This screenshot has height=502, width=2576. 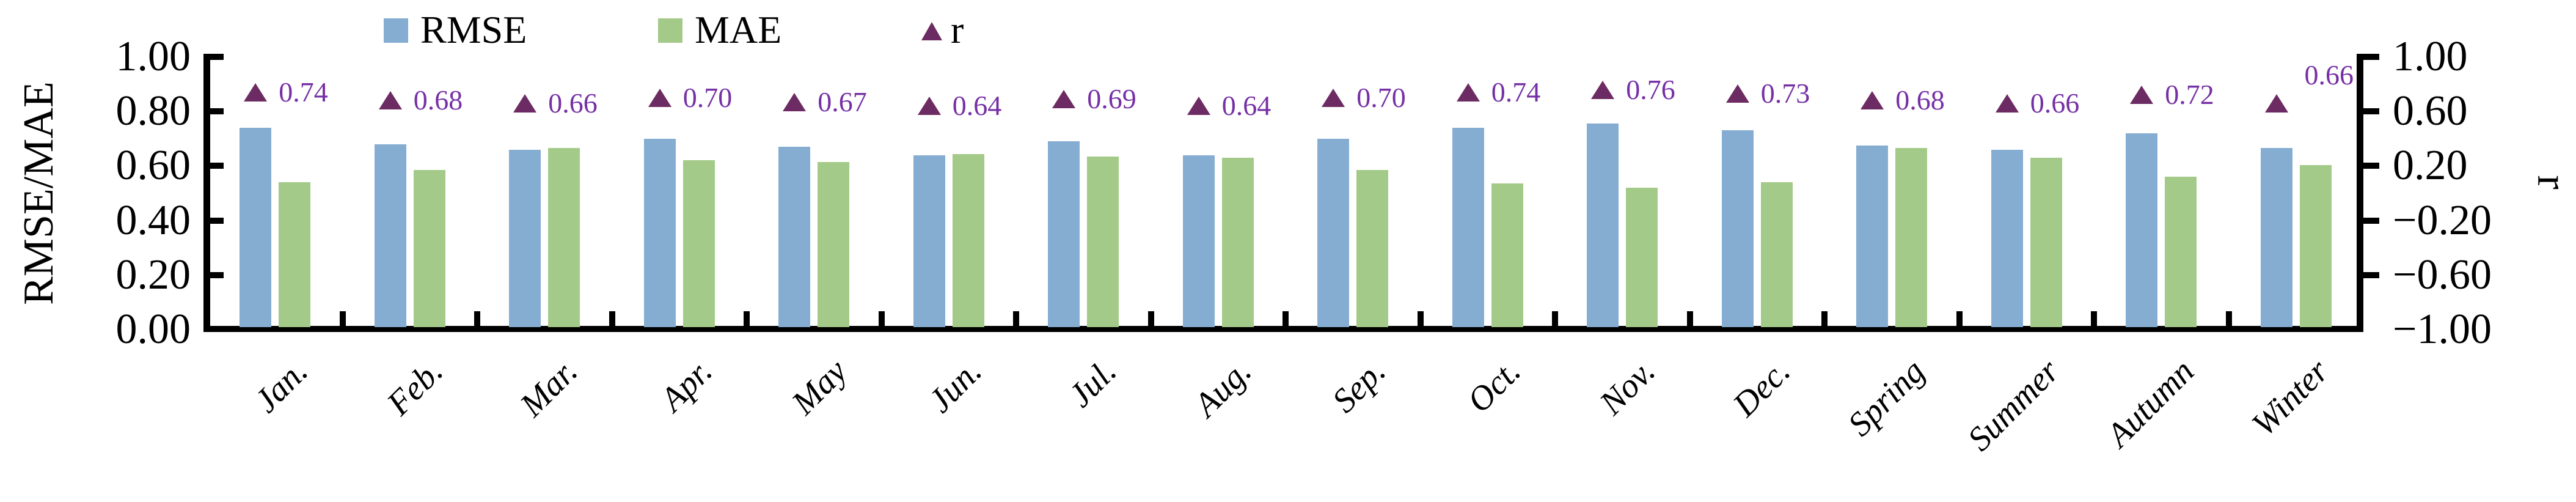 What do you see at coordinates (2430, 166) in the screenshot?
I see `right-axis-tick-label: 0.20` at bounding box center [2430, 166].